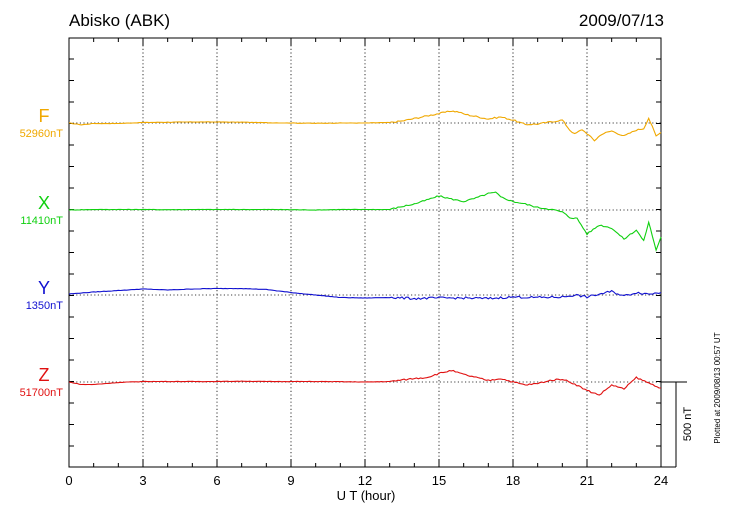  Describe the element at coordinates (688, 424) in the screenshot. I see `scale-bar-label: 500 nT` at that location.